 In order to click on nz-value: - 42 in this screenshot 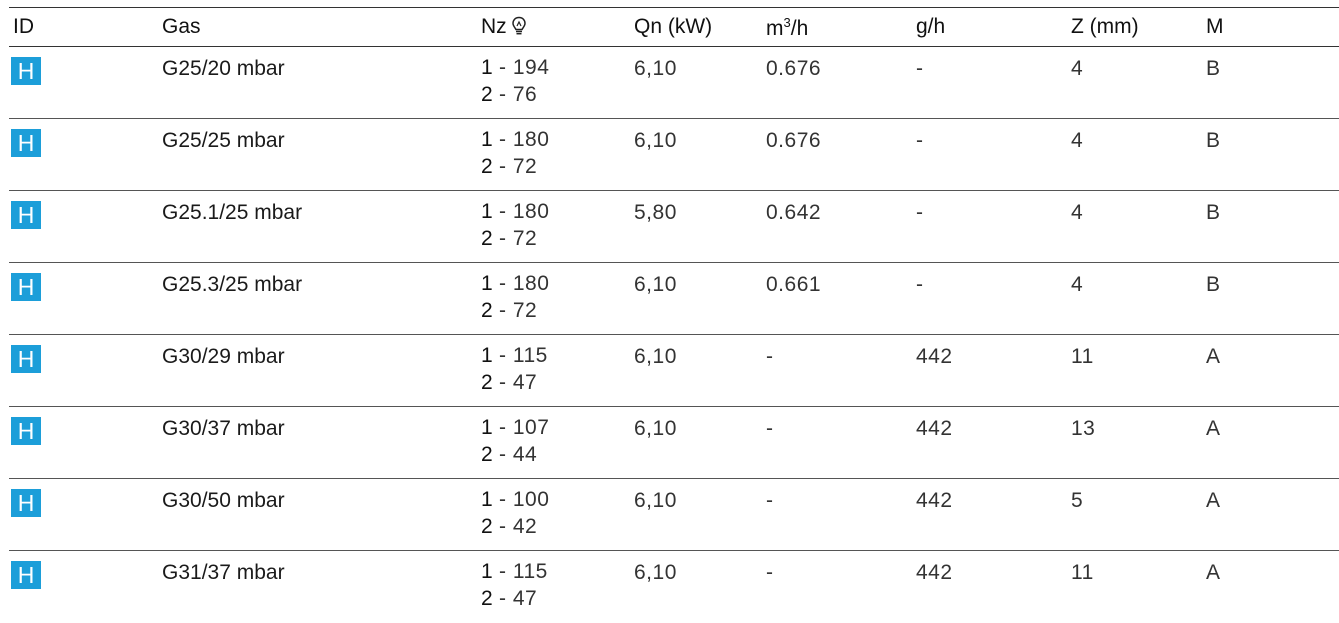, I will do `click(515, 526)`.